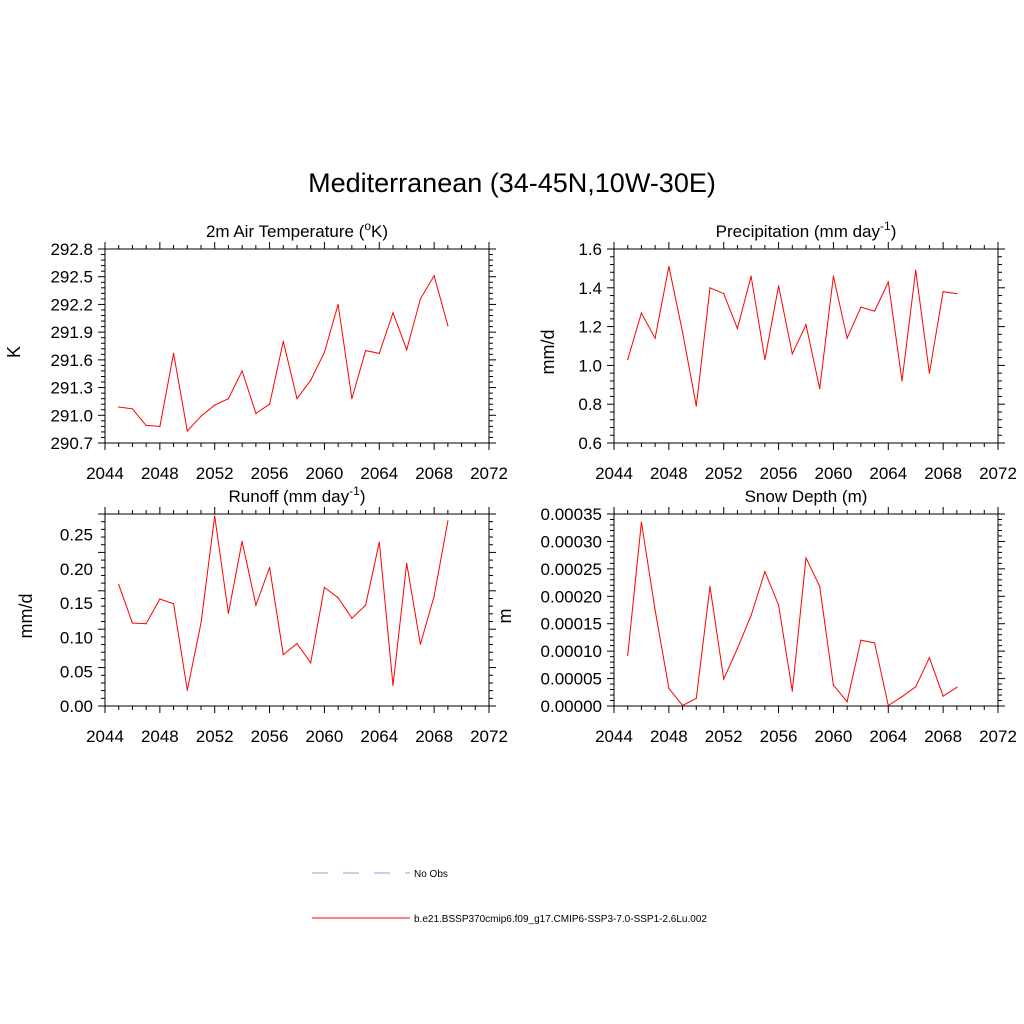  Describe the element at coordinates (71, 415) in the screenshot. I see `y-tick-label: 291.0` at that location.